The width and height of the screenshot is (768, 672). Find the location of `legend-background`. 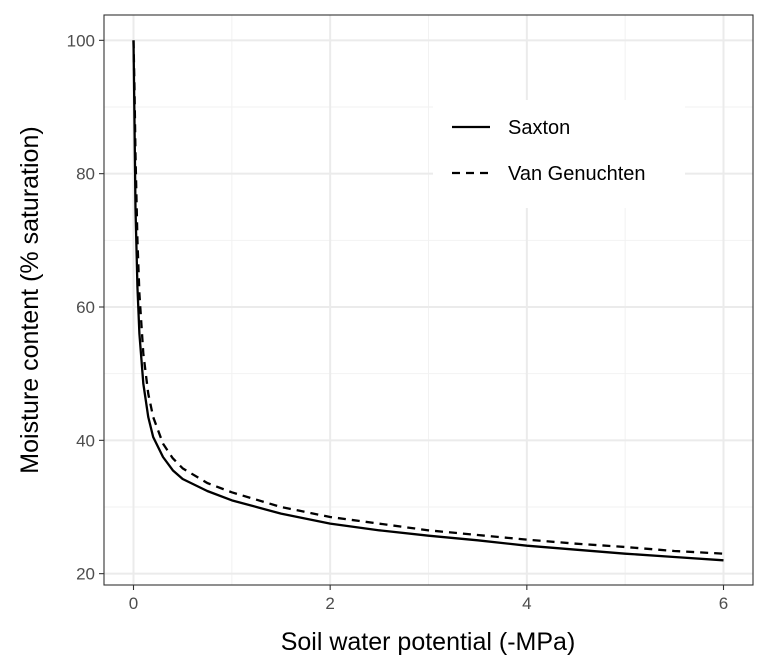

legend-background is located at coordinates (559, 154).